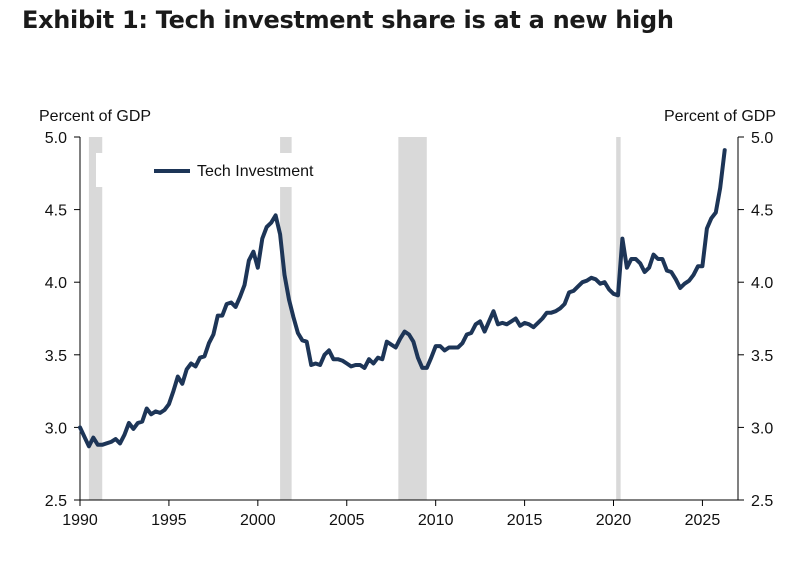 The image size is (802, 562). I want to click on y-tick-label-left: 3.0, so click(56, 428).